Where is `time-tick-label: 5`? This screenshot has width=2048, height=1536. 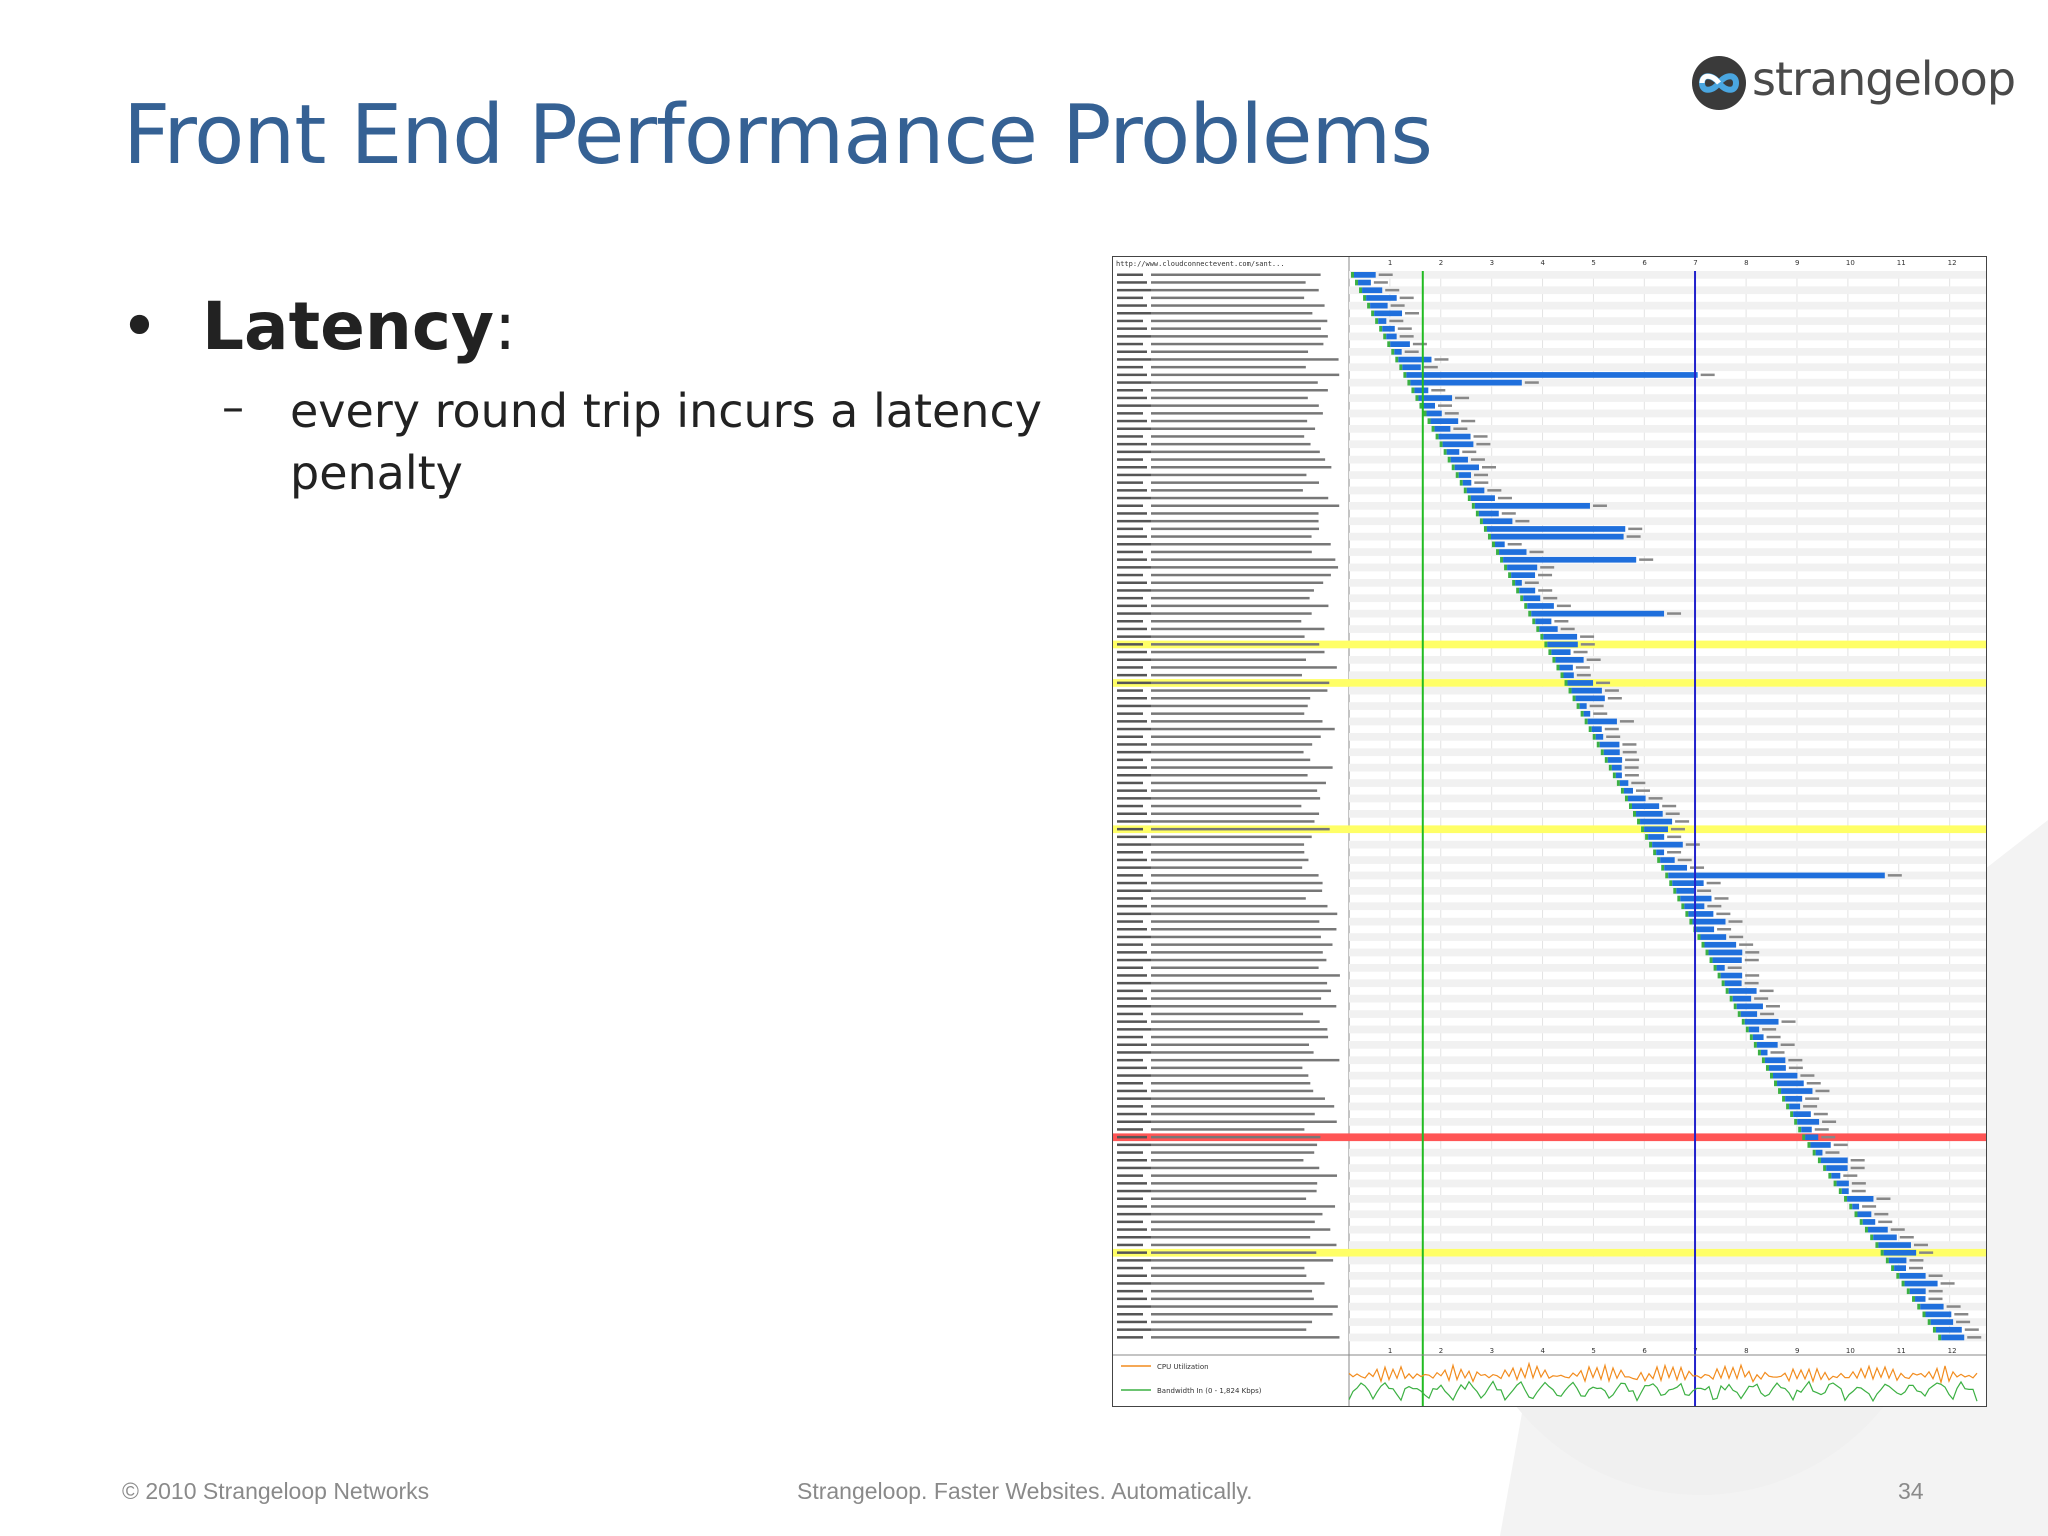 time-tick-label: 5 is located at coordinates (1593, 263).